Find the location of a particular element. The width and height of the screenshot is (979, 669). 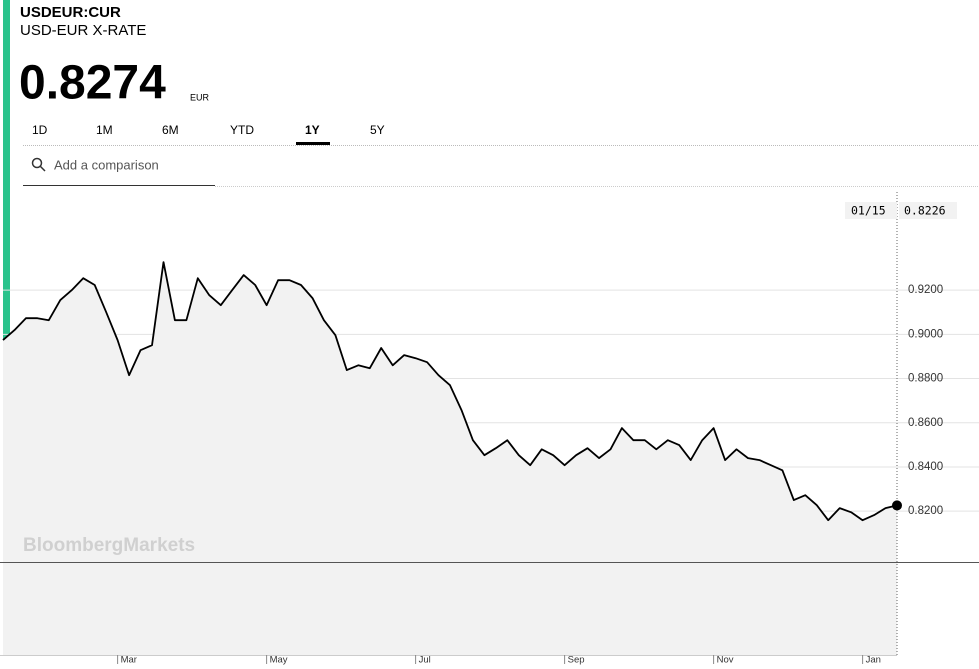

x-tick-label: Jan is located at coordinates (873, 660).